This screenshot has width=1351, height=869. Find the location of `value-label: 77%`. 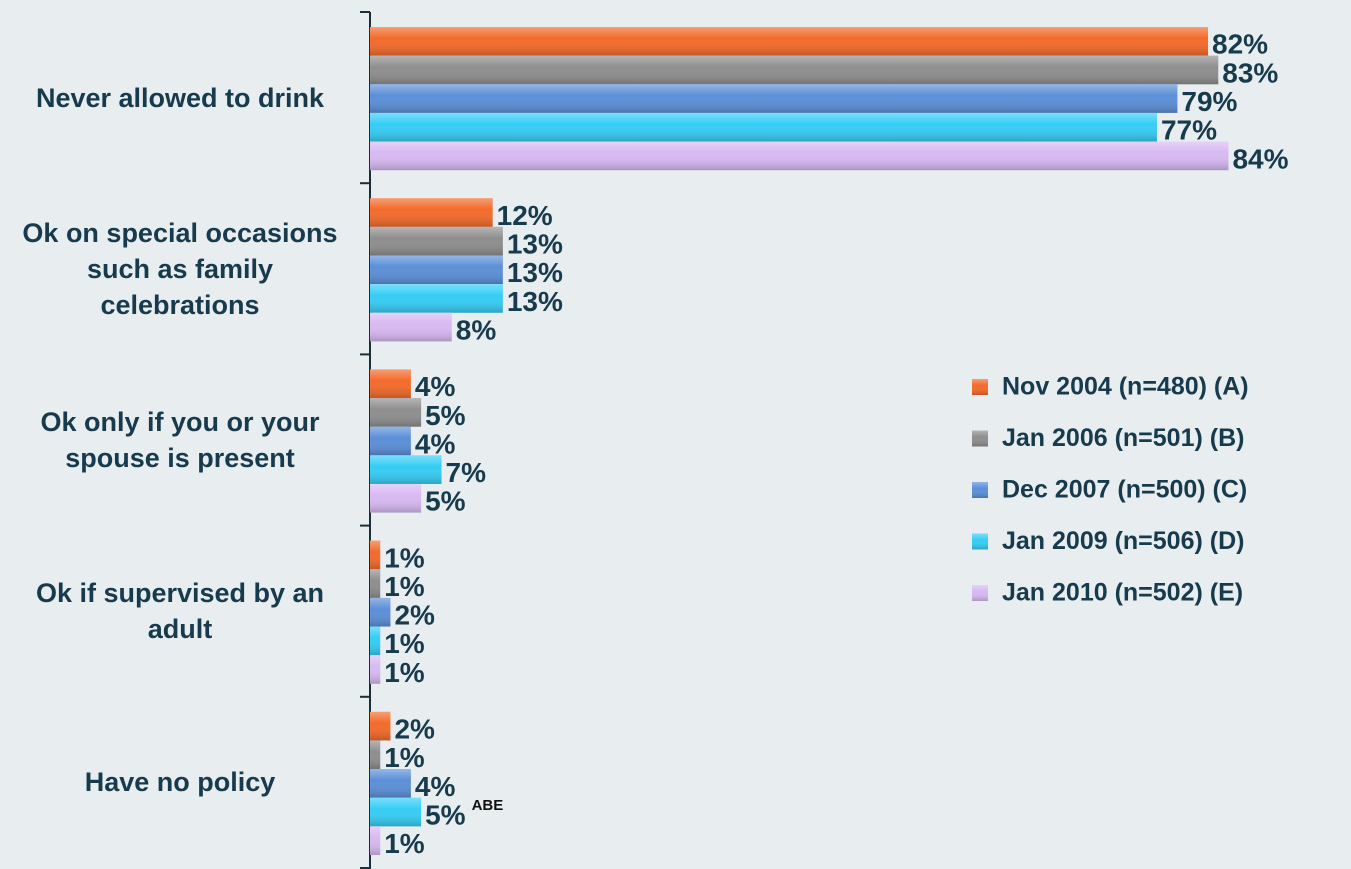

value-label: 77% is located at coordinates (1189, 130).